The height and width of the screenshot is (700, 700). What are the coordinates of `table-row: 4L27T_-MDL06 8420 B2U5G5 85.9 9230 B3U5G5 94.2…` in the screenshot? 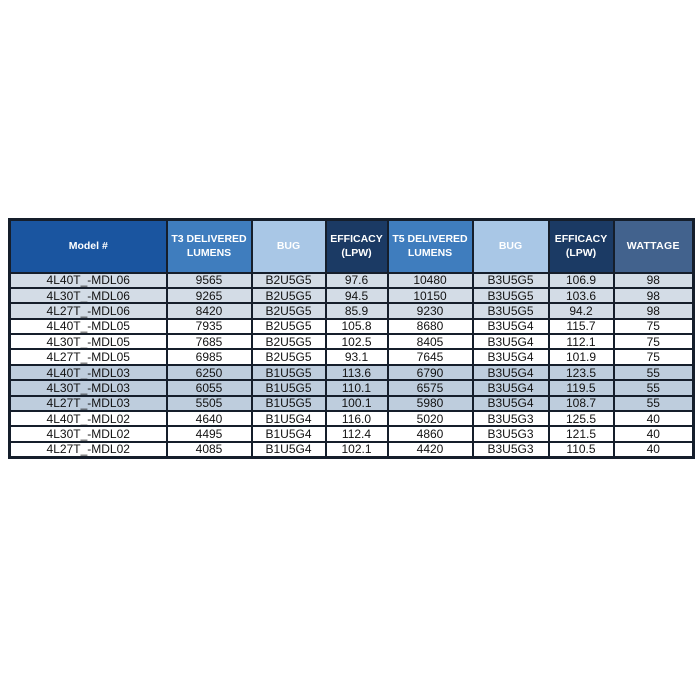 It's located at (351, 311).